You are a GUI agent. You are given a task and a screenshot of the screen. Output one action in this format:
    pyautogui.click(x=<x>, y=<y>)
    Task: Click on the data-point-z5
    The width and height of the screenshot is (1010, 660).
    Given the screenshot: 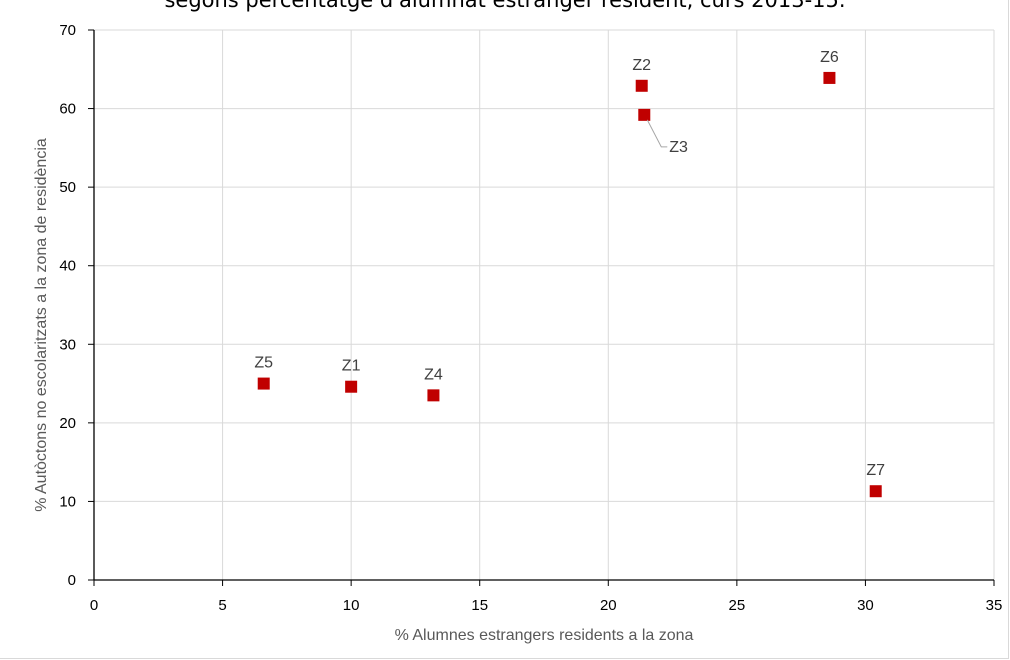 What is the action you would take?
    pyautogui.click(x=263, y=383)
    